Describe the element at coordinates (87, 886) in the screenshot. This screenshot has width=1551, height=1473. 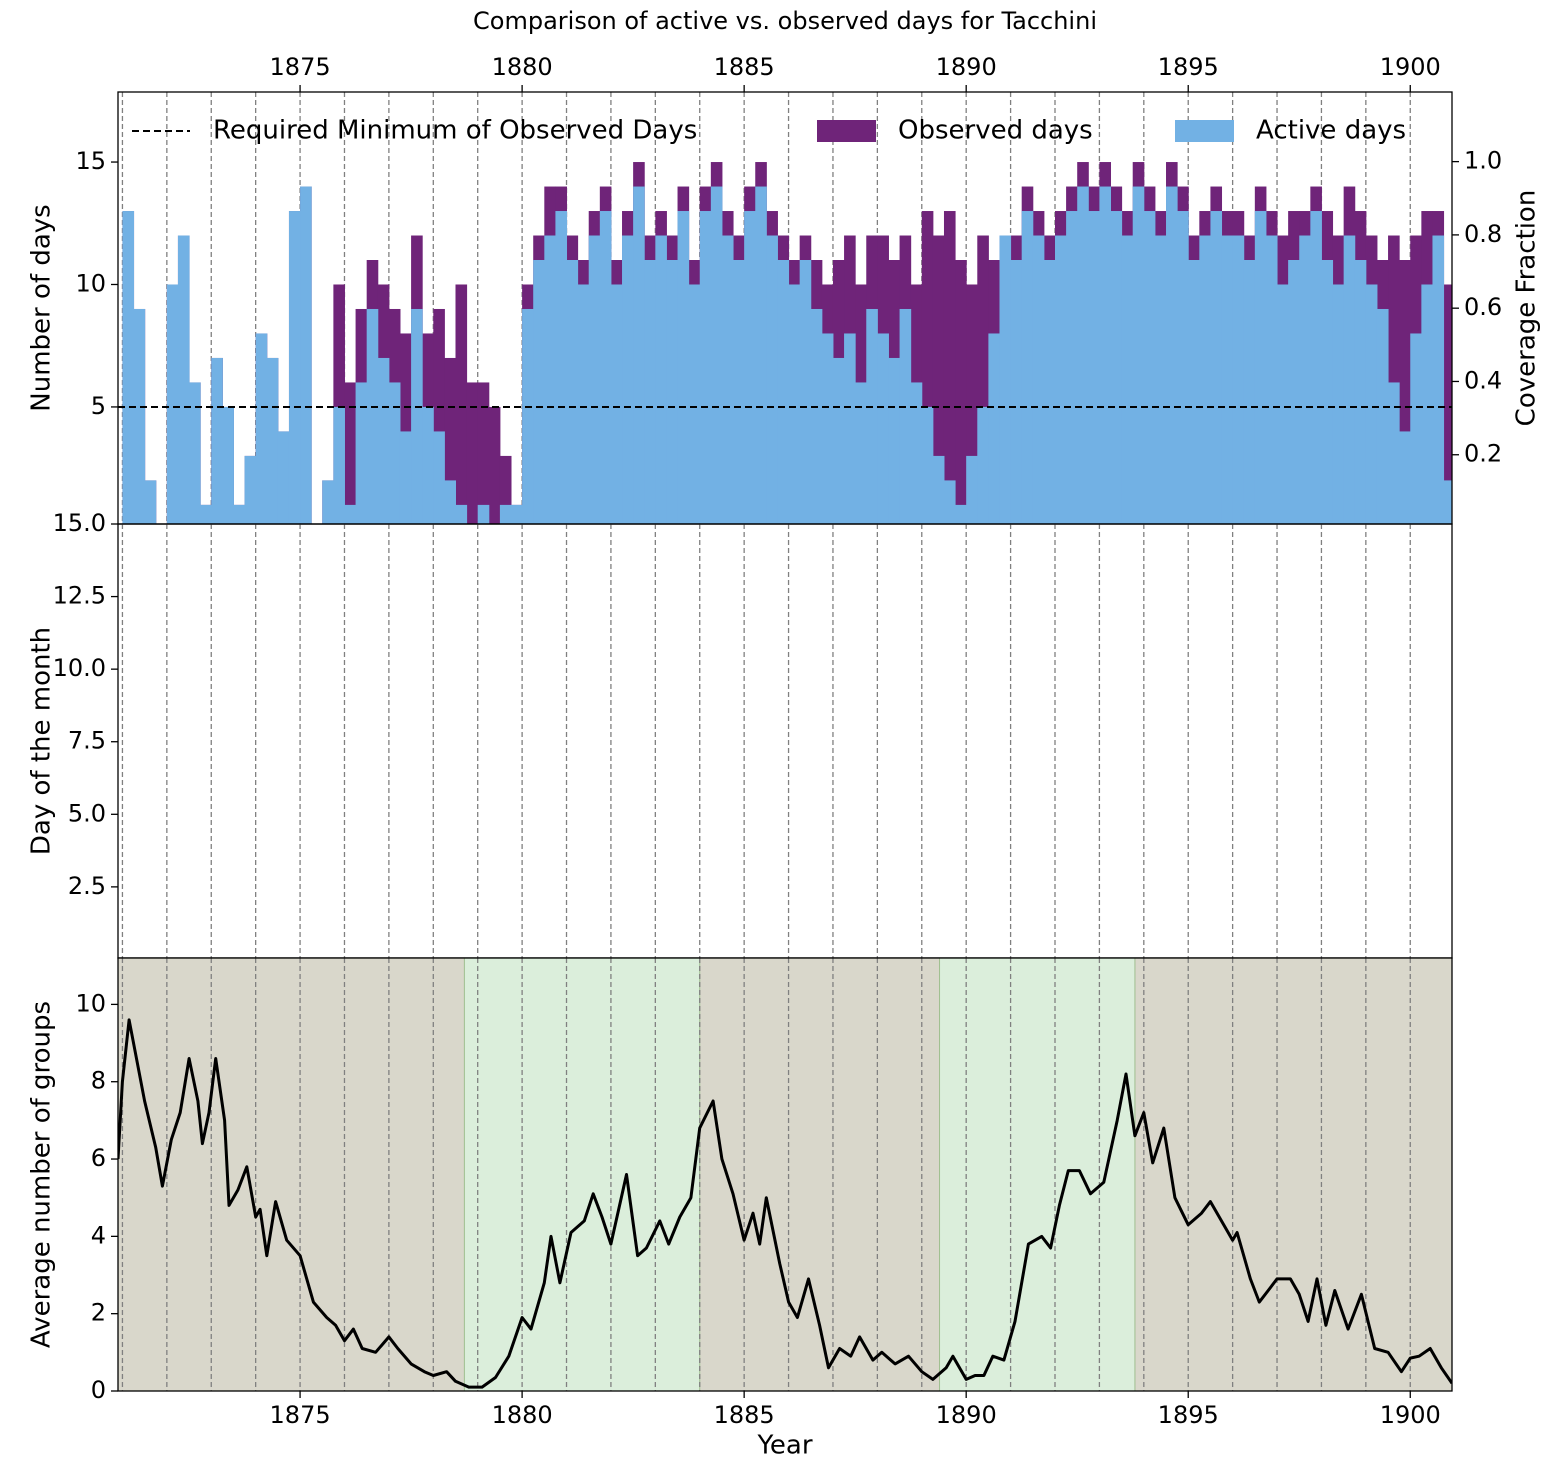
I see `y-tick-label: 2.5` at that location.